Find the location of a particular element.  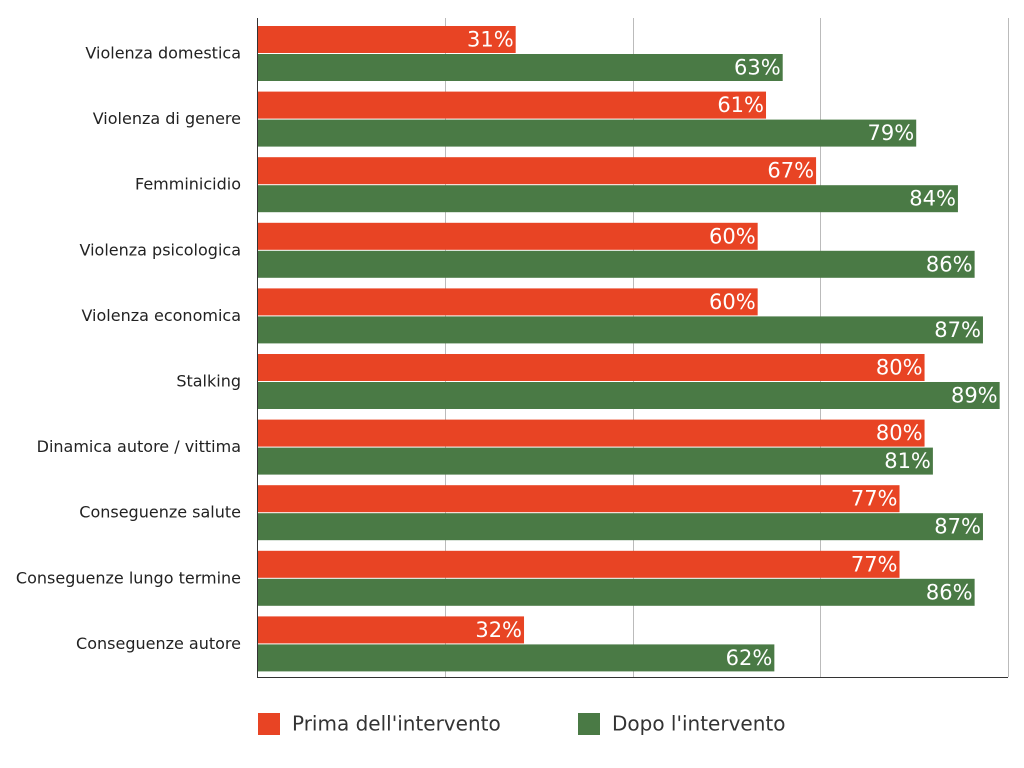

data-label: 32% is located at coordinates (498, 630).